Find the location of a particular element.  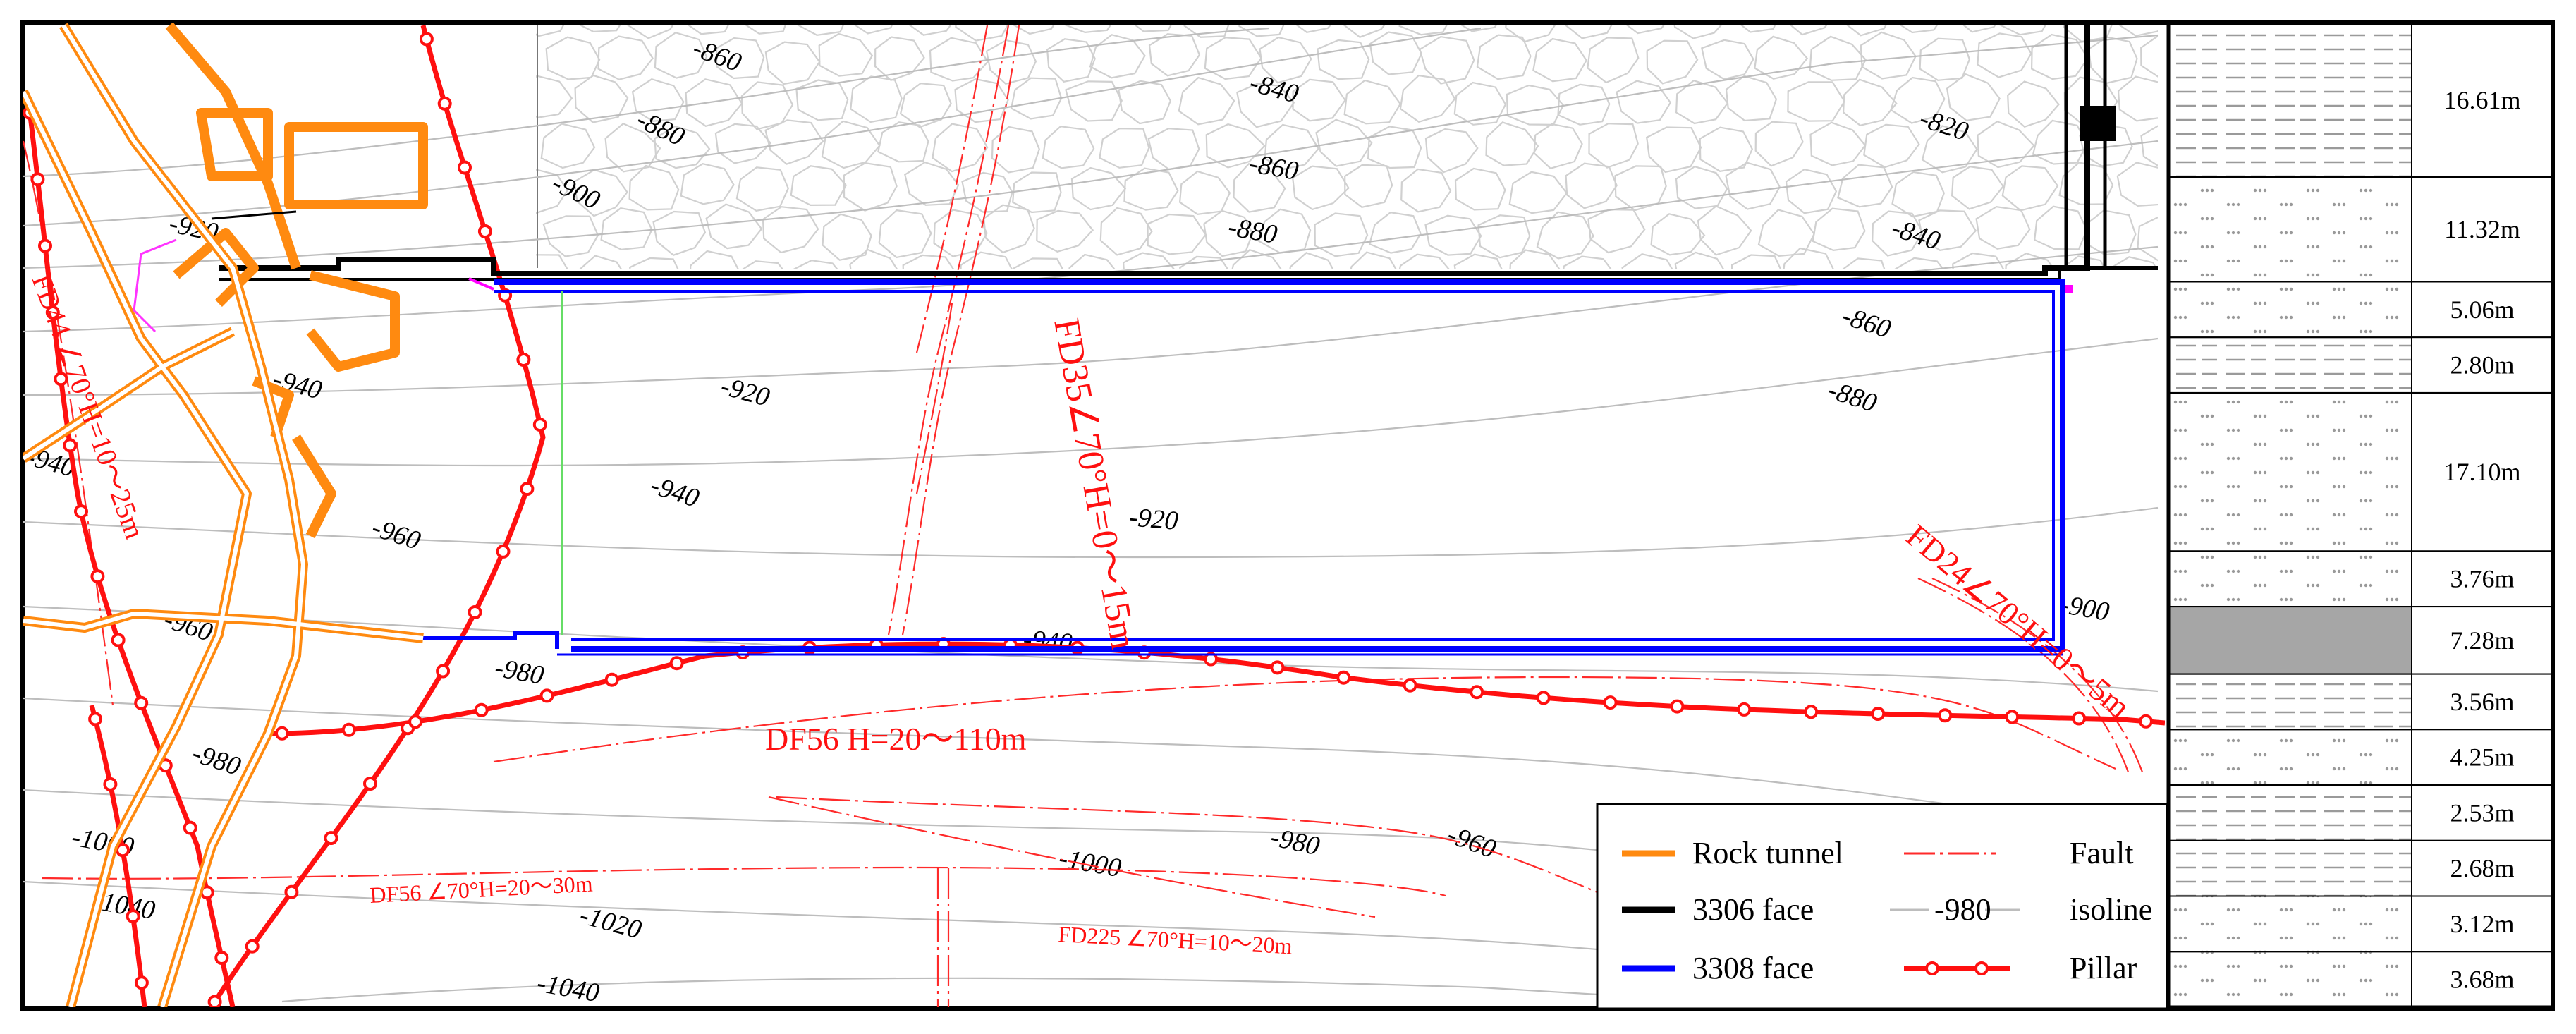

column-thickness-label: 5.06m is located at coordinates (2482, 310).